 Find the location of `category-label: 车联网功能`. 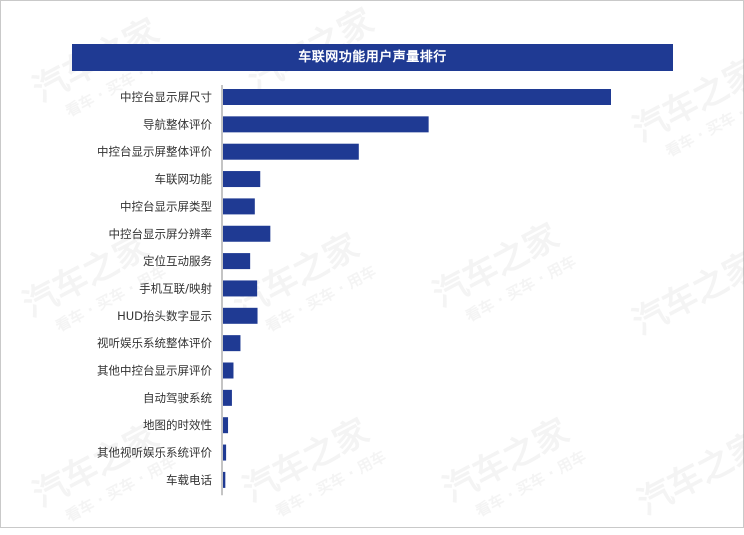

category-label: 车联网功能 is located at coordinates (184, 179).